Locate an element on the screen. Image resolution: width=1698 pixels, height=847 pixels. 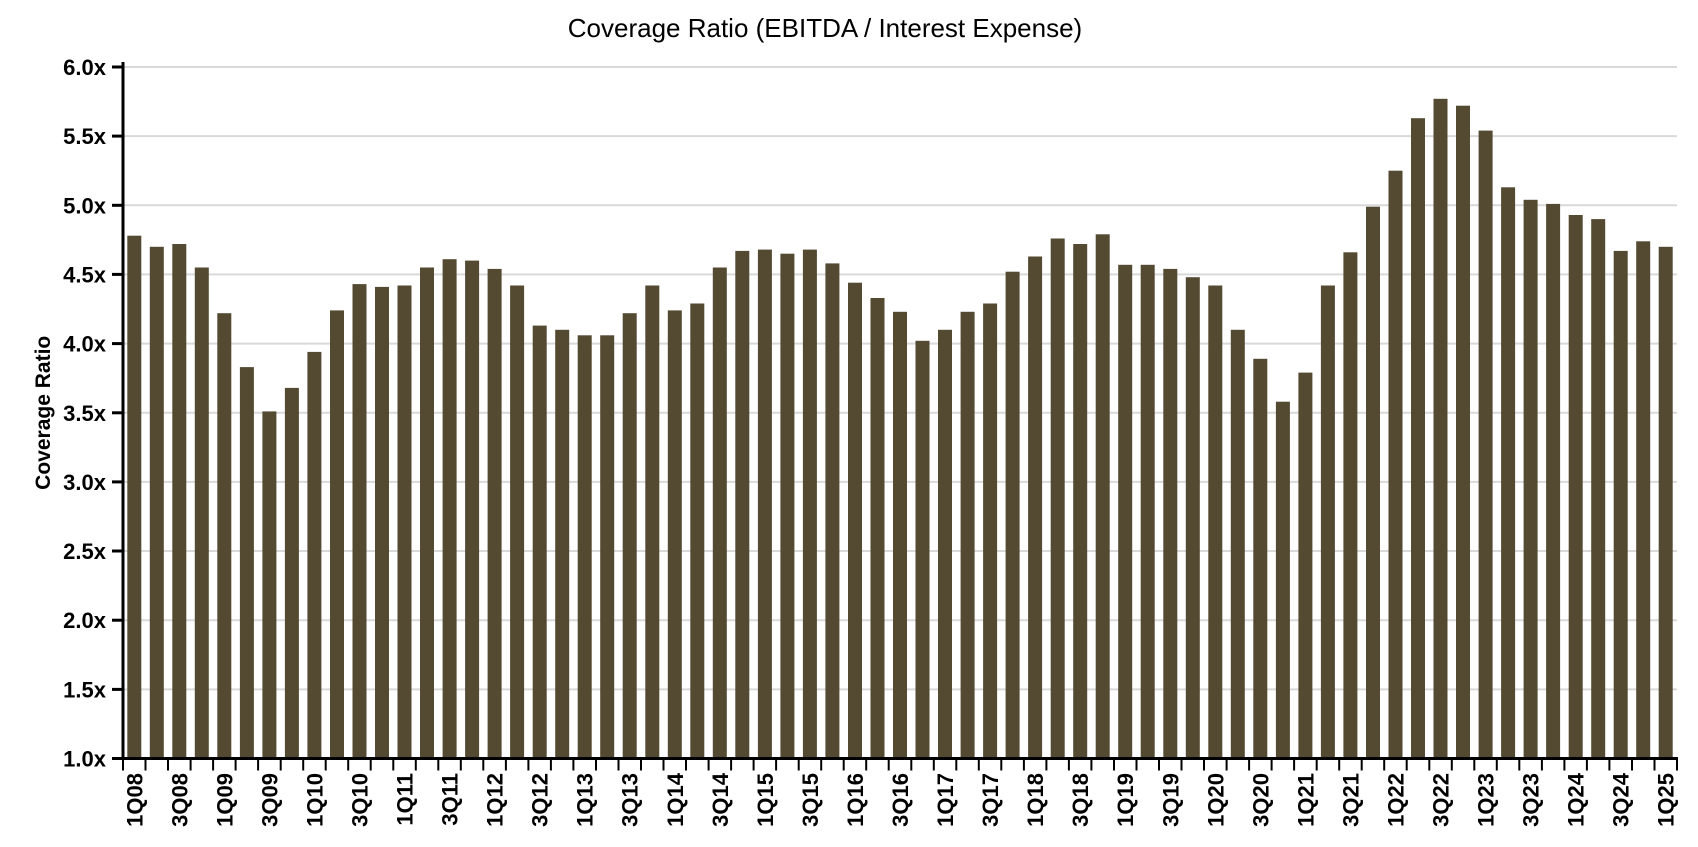
bar-3Q20 is located at coordinates (1260, 558).